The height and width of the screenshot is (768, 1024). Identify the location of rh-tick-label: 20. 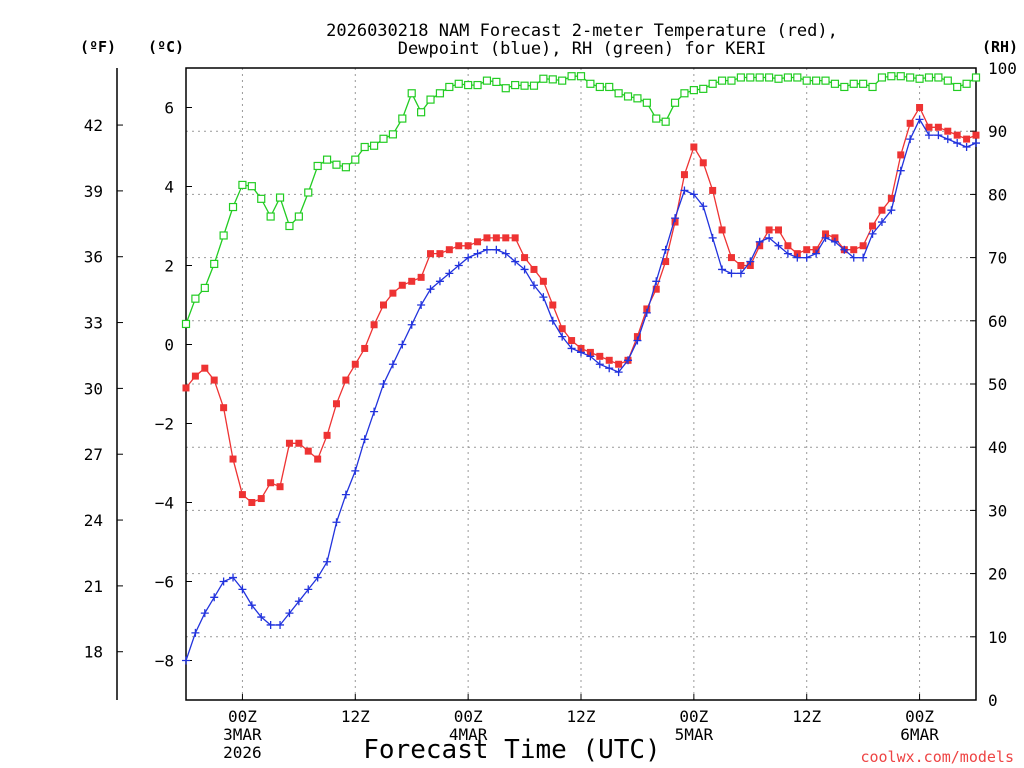
(997, 574).